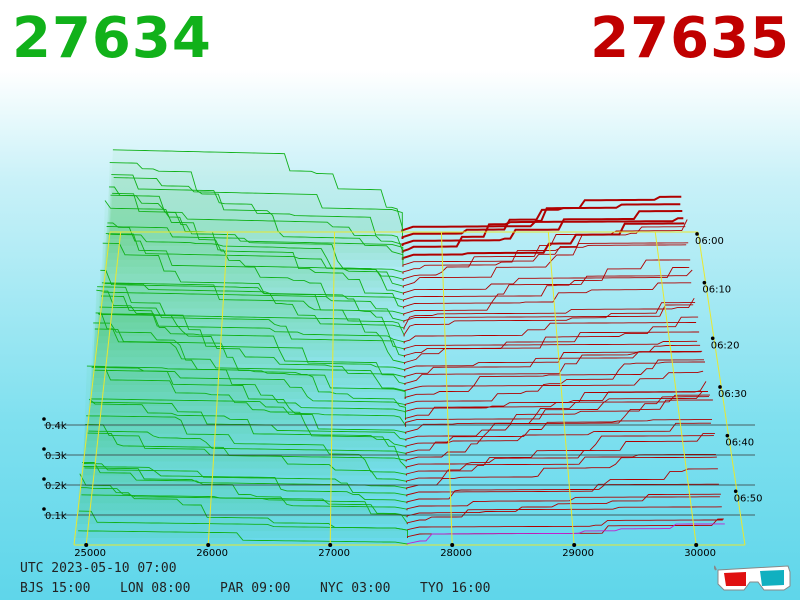 This screenshot has width=800, height=600. What do you see at coordinates (90, 553) in the screenshot?
I see `price-tick-label: 25000` at bounding box center [90, 553].